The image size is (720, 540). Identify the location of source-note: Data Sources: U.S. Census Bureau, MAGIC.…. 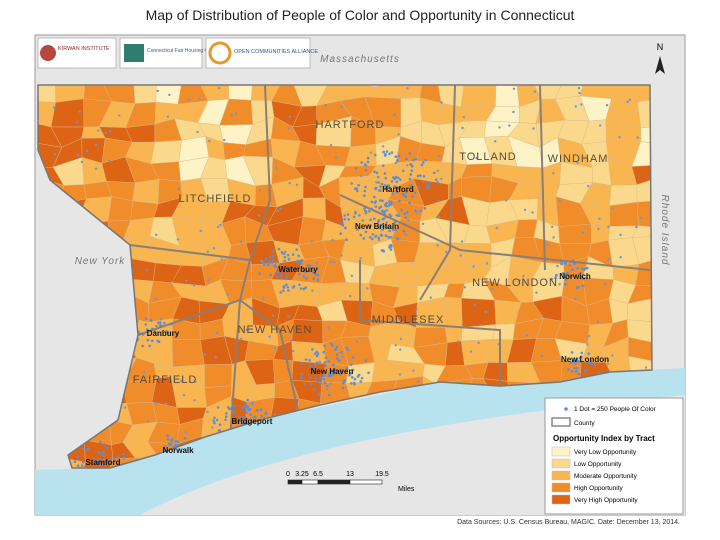
(568, 522).